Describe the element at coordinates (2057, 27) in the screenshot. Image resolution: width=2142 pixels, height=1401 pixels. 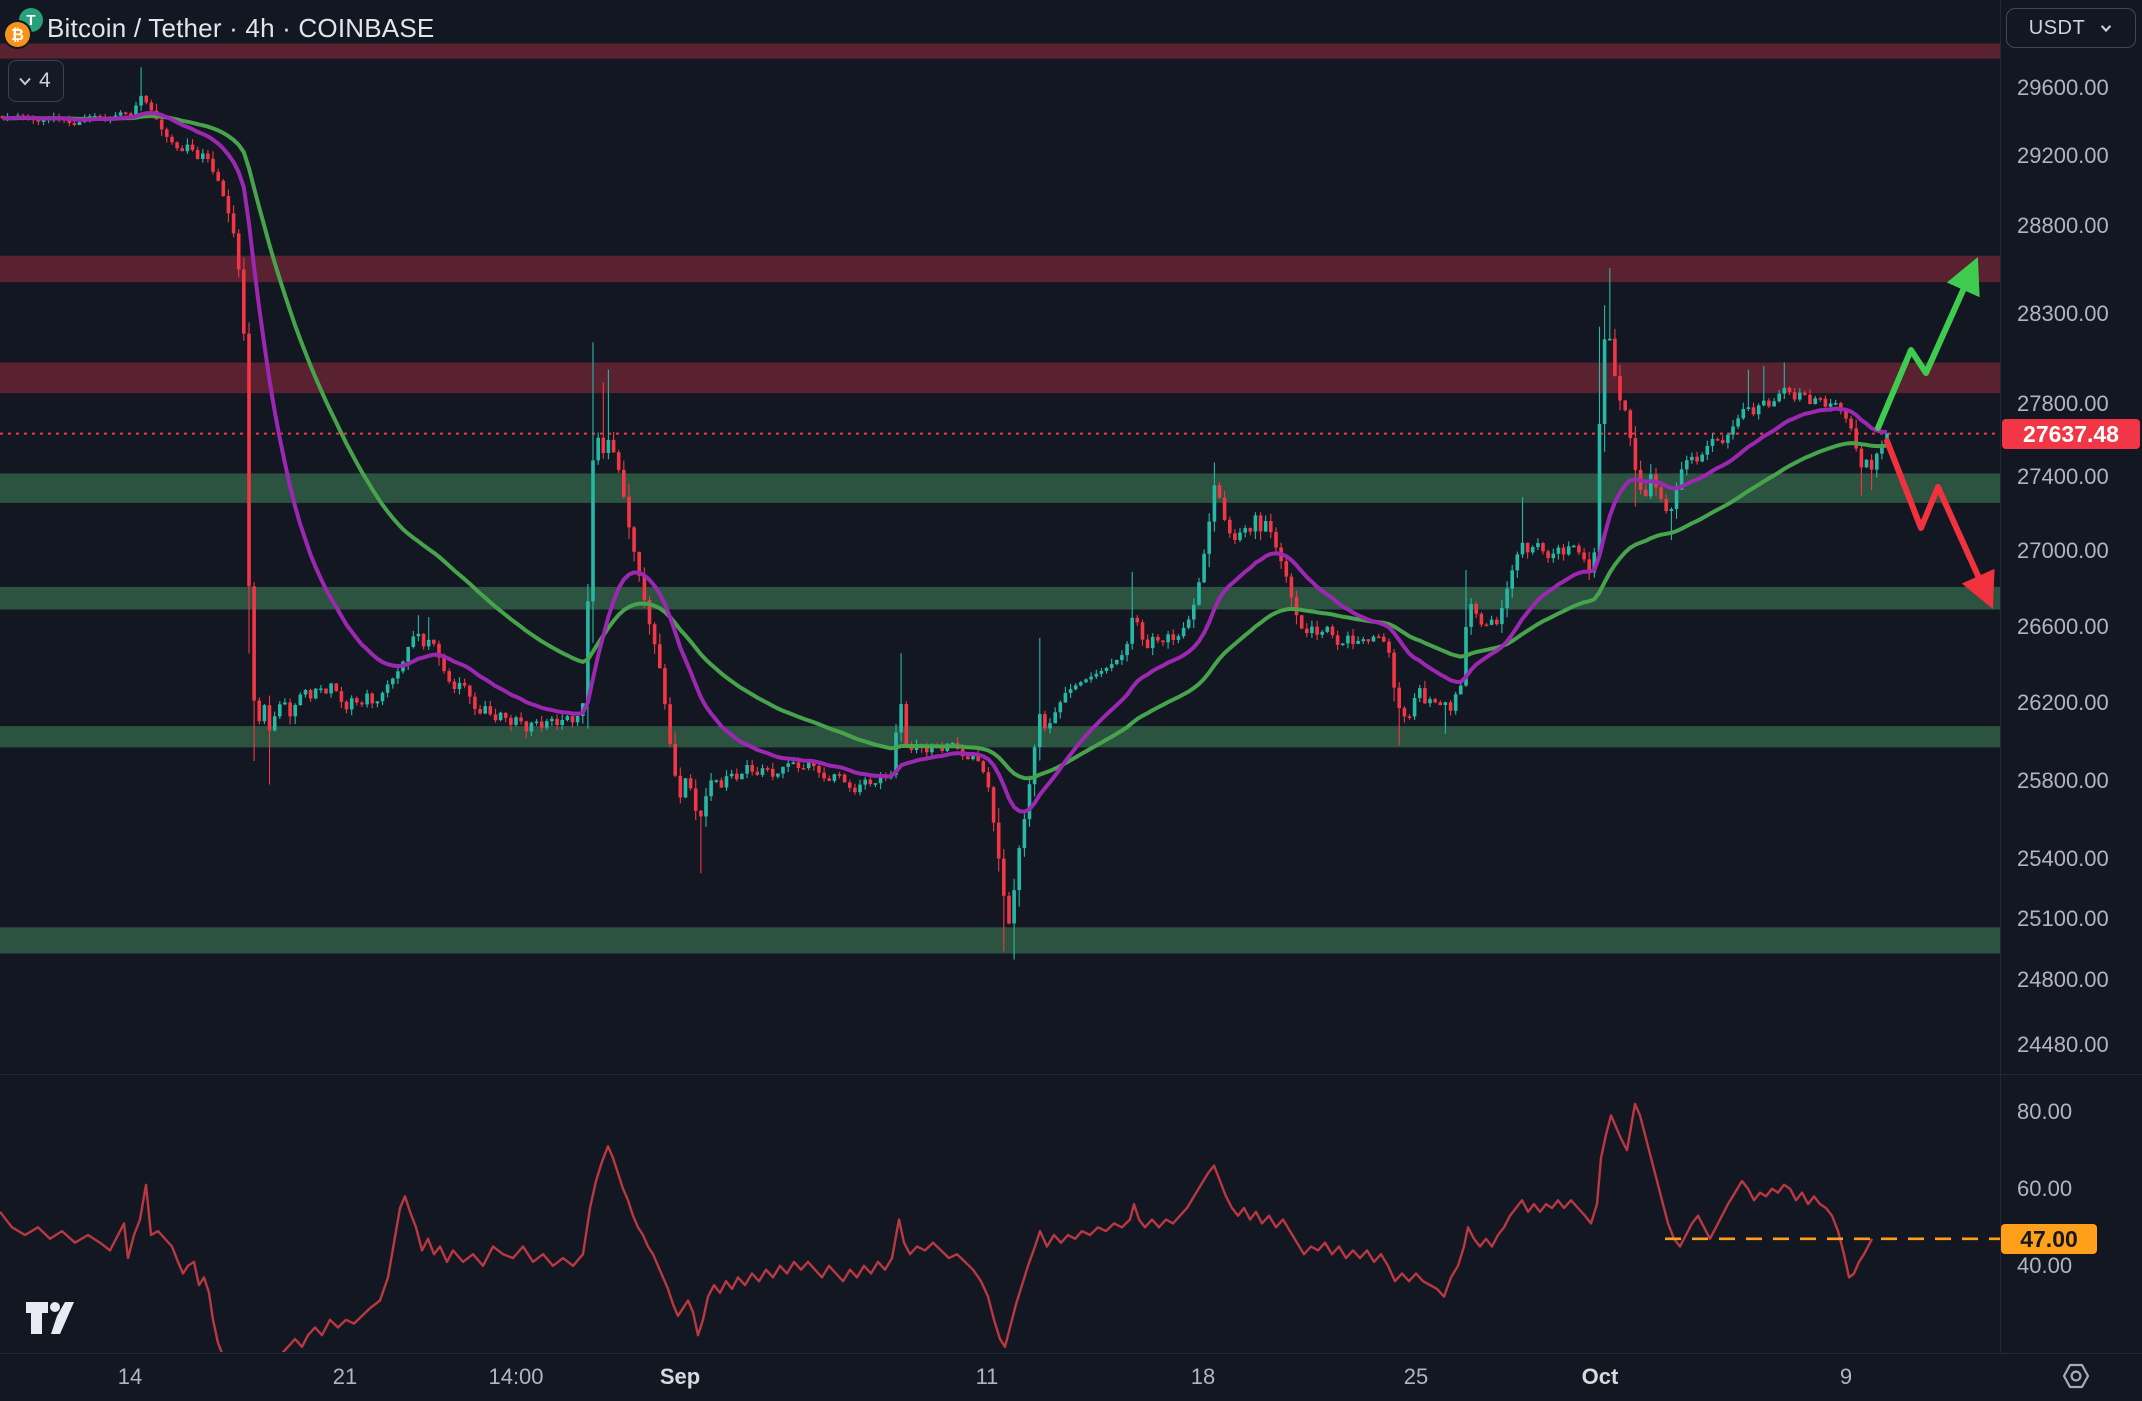
I see `currency-unit-label: USDT` at that location.